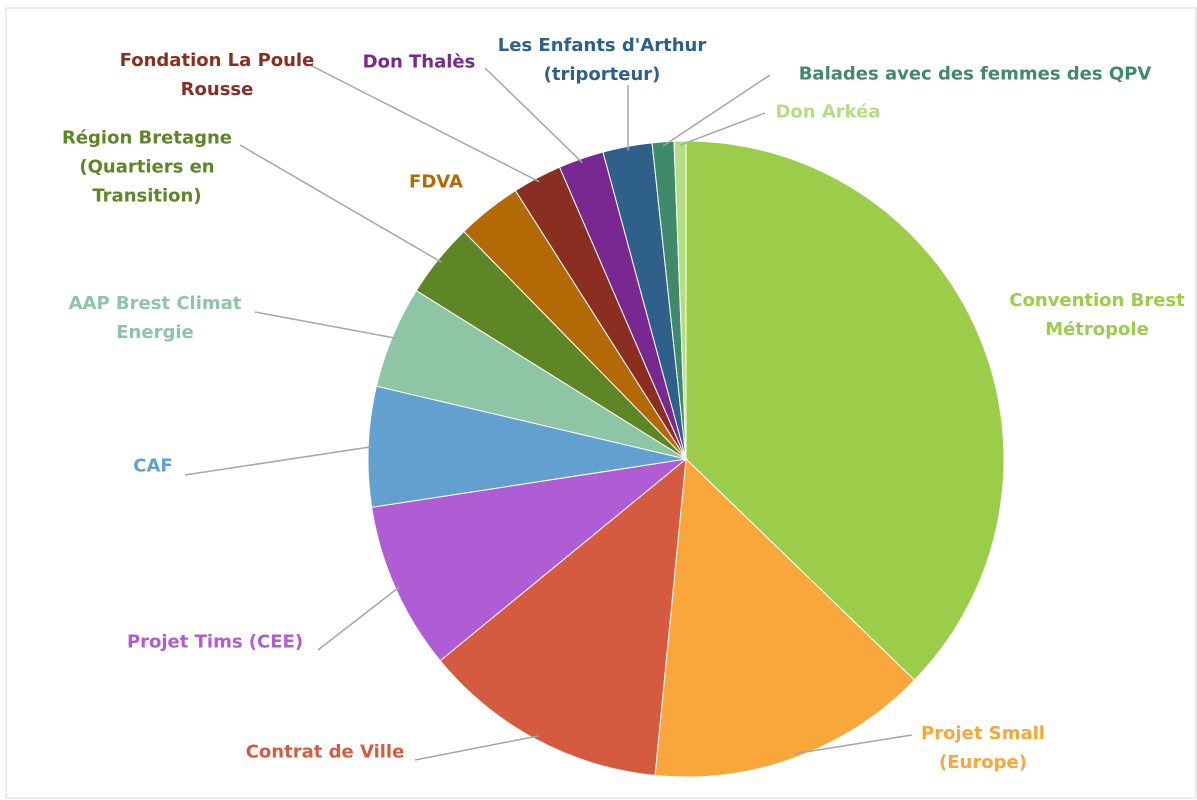 This screenshot has width=1197, height=800. What do you see at coordinates (419, 62) in the screenshot?
I see `slice-label: Don Thalès` at bounding box center [419, 62].